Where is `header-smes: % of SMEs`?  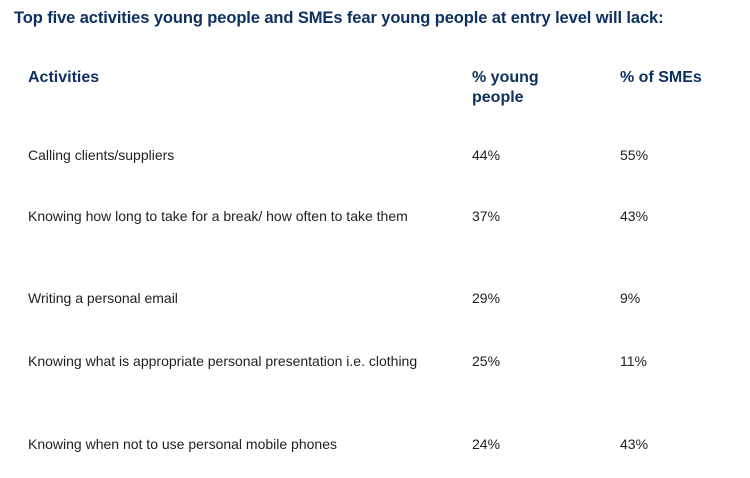
header-smes: % of SMEs is located at coordinates (661, 77).